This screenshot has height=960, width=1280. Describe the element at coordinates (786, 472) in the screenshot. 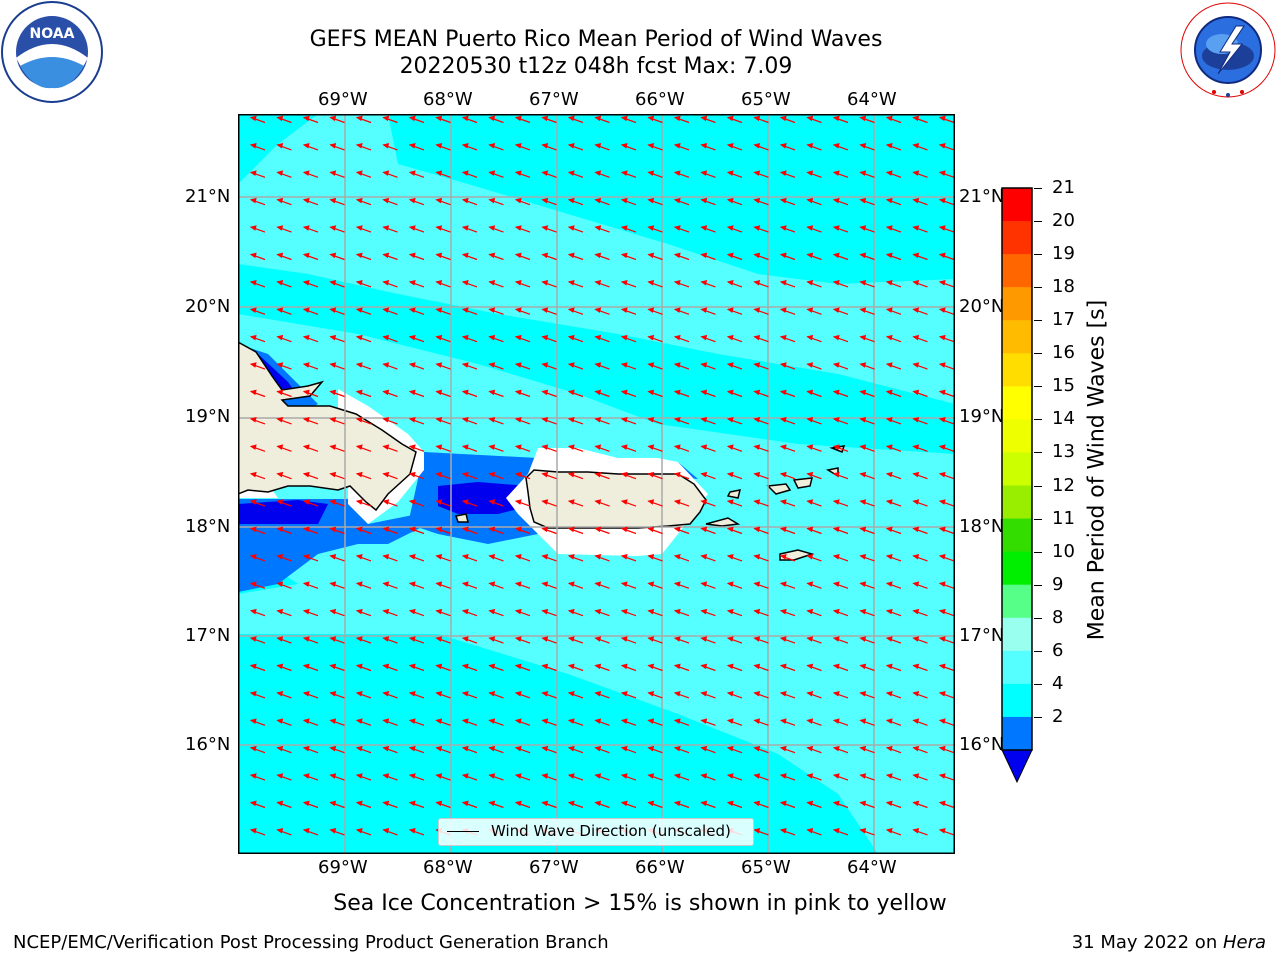

I see `small-islands-land` at that location.